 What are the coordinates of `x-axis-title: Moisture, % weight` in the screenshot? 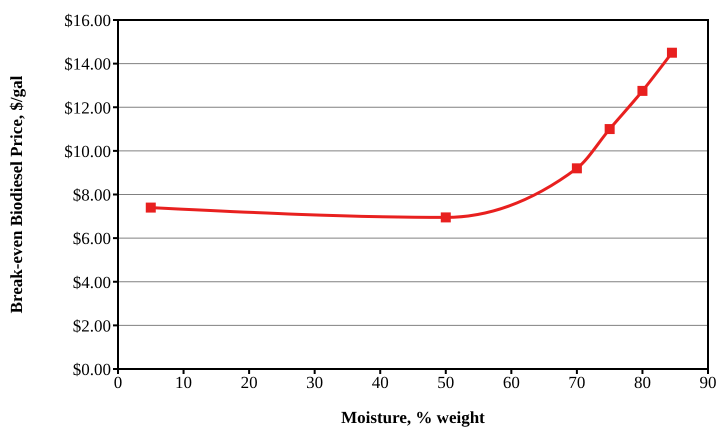 It's located at (413, 417).